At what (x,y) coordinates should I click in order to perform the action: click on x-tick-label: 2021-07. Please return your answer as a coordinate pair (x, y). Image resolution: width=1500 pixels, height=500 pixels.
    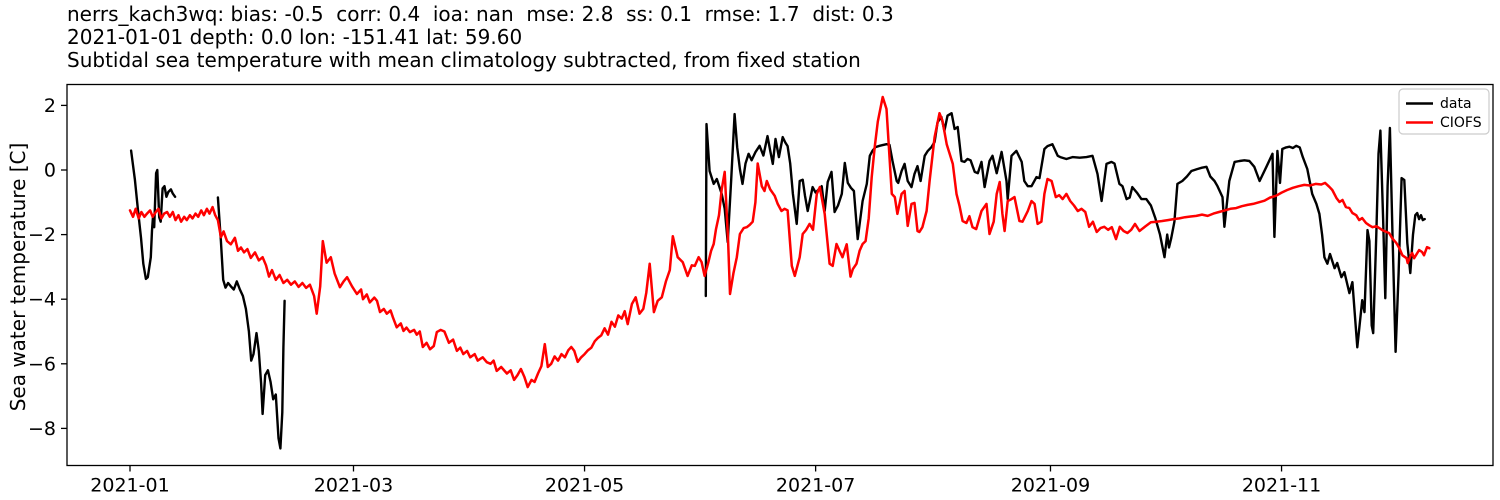
    Looking at the image, I should click on (815, 486).